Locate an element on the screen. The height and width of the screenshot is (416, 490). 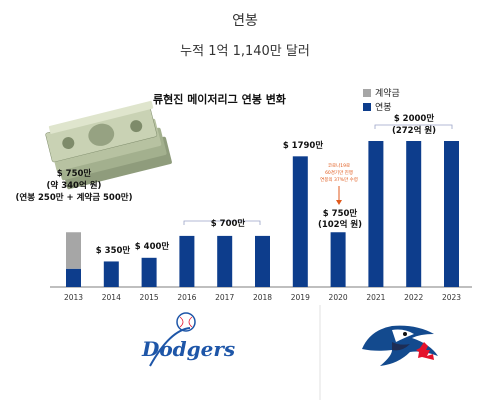
annotation-2000-line2: (272억 원) is located at coordinates (414, 130).